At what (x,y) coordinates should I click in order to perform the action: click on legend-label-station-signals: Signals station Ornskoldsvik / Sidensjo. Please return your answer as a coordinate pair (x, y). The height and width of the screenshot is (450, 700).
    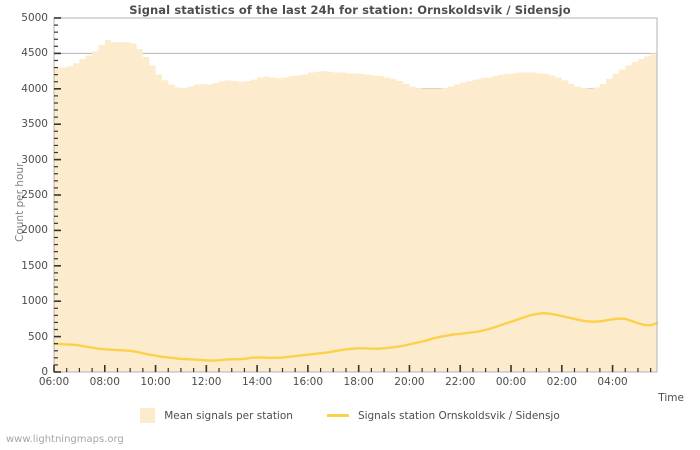
    Looking at the image, I should click on (458, 415).